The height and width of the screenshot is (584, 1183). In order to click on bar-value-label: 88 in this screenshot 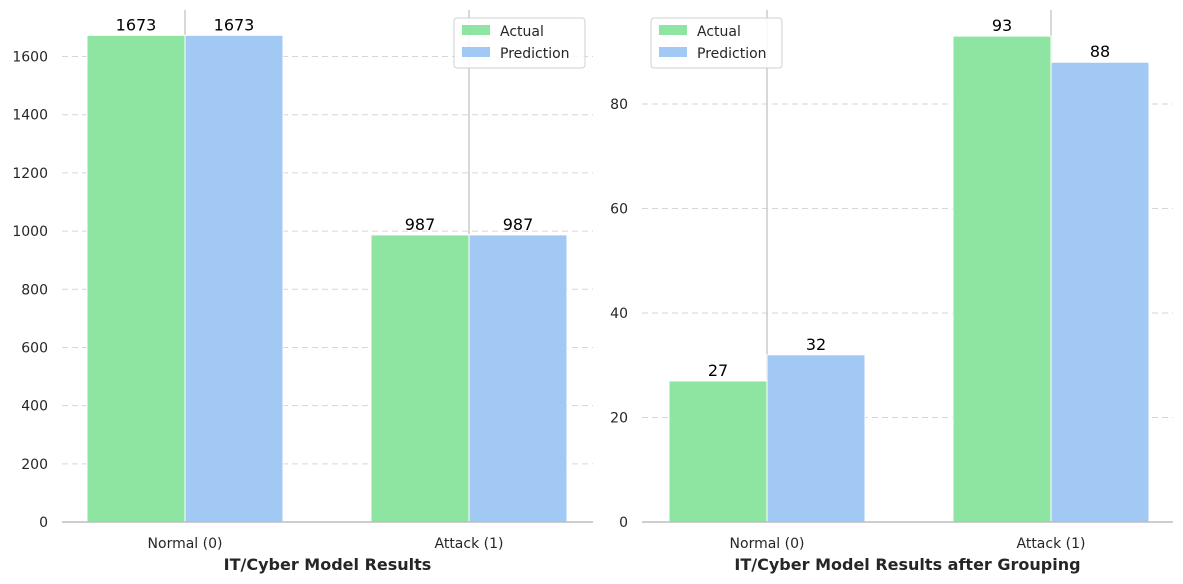, I will do `click(1100, 51)`.